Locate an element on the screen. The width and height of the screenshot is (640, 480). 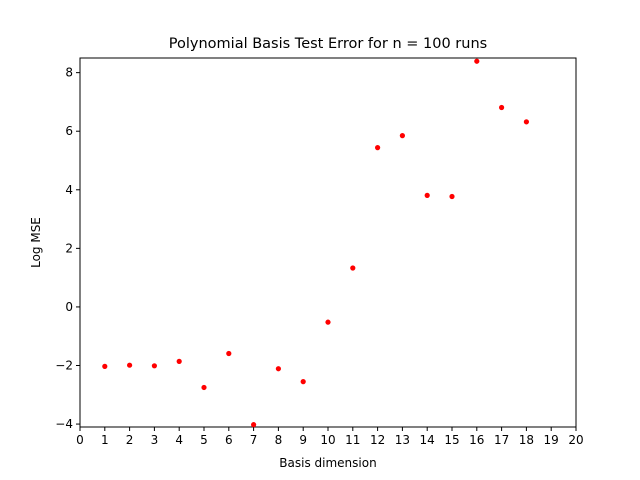
x-axis-title: Basis dimension is located at coordinates (327, 463).